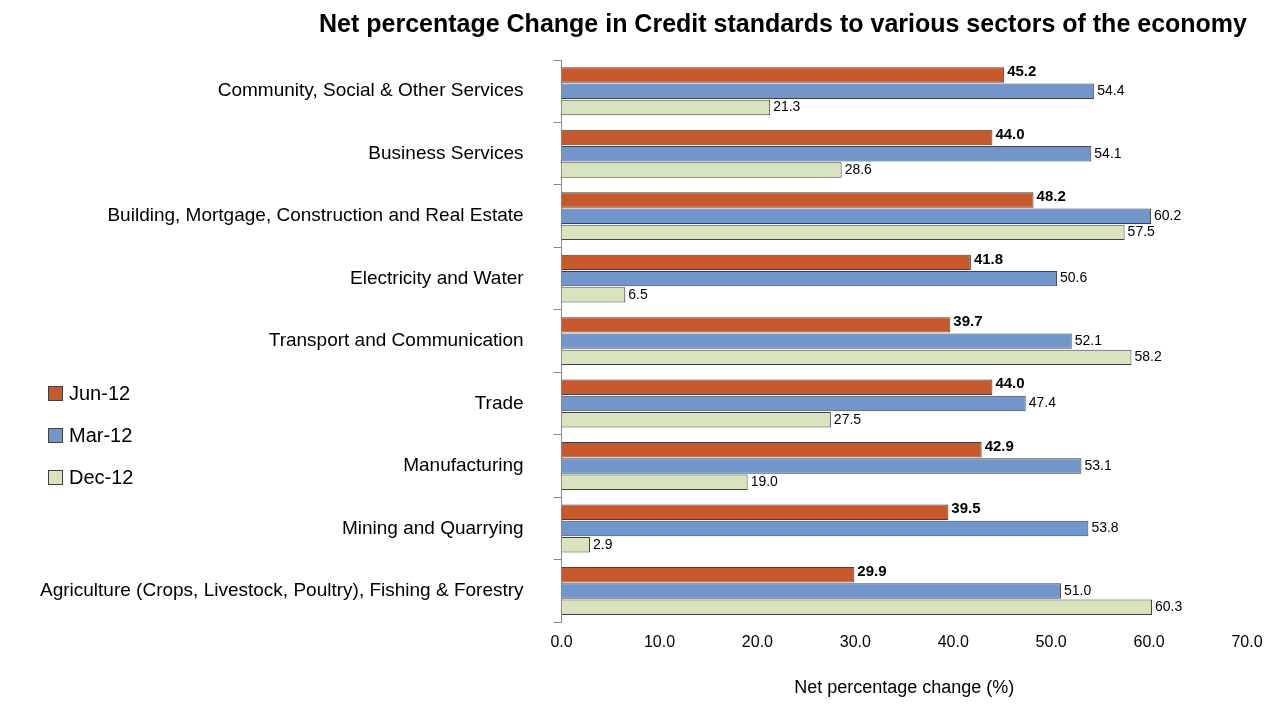  Describe the element at coordinates (282, 590) in the screenshot. I see `y-tick-label: Agriculture (Crops, Livestock, Poultry), Fishing & Forestry` at that location.